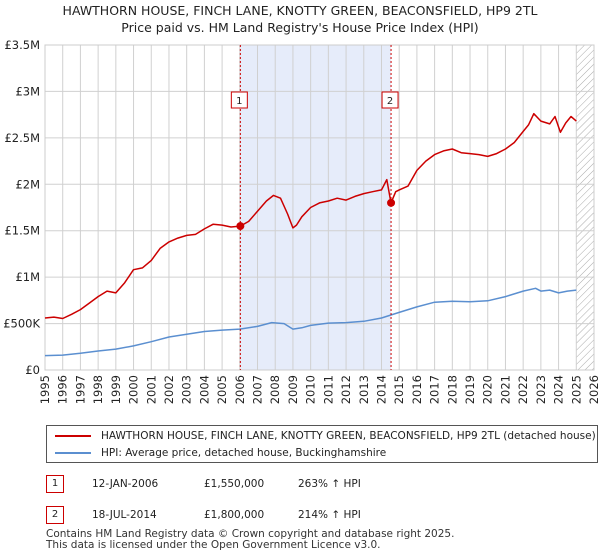 This screenshot has width=600, height=560. Describe the element at coordinates (55, 515) in the screenshot. I see `sale-badge-2: 2` at that location.